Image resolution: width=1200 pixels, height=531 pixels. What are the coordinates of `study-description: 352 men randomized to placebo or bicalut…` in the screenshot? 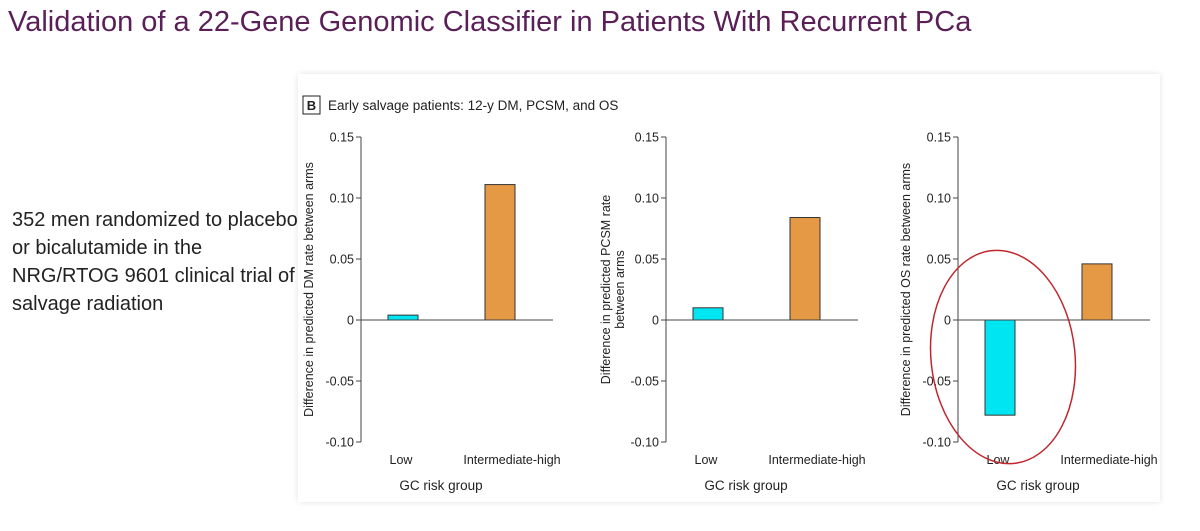 It's located at (155, 262).